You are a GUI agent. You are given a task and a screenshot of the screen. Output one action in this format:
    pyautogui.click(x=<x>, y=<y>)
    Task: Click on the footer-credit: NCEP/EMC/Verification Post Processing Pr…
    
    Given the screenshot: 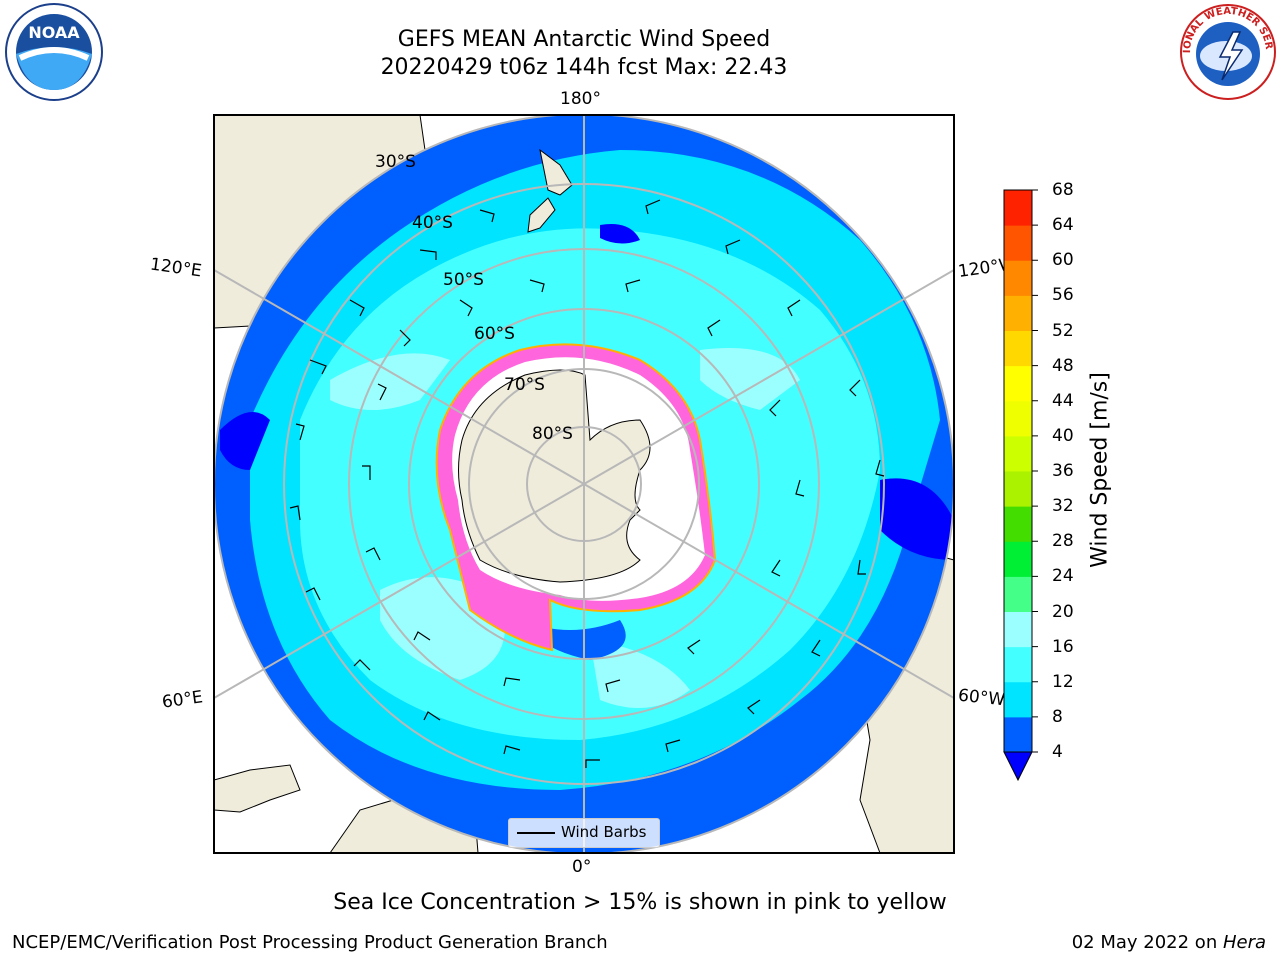 What is the action you would take?
    pyautogui.click(x=310, y=942)
    